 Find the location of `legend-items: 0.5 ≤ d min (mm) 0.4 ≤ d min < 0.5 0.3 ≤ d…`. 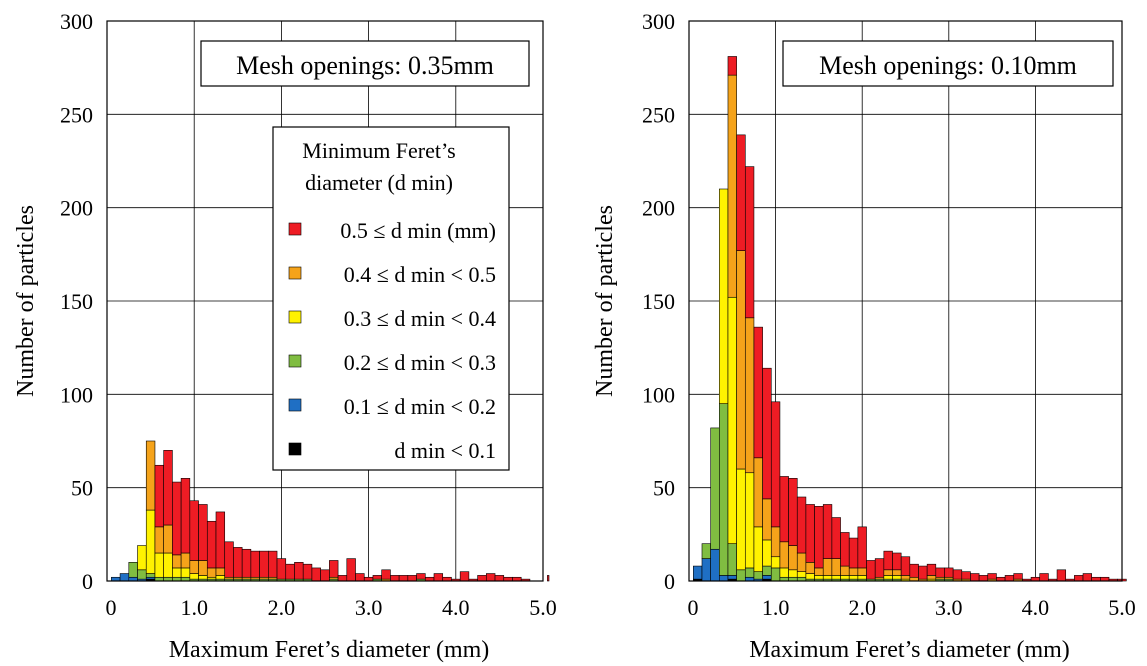

legend-items: 0.5 ≤ d min (mm) 0.4 ≤ d min < 0.5 0.3 ≤ d… is located at coordinates (392, 340).